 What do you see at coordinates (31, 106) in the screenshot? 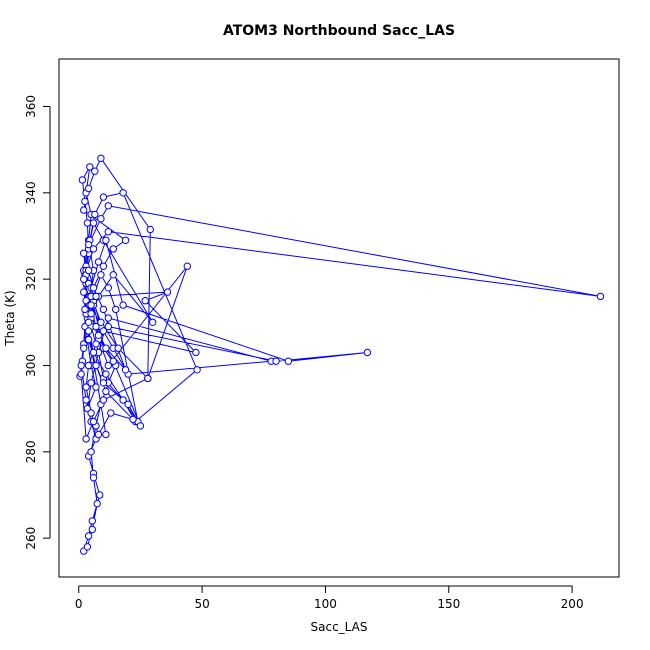
I see `y-tick-label: 360` at bounding box center [31, 106].